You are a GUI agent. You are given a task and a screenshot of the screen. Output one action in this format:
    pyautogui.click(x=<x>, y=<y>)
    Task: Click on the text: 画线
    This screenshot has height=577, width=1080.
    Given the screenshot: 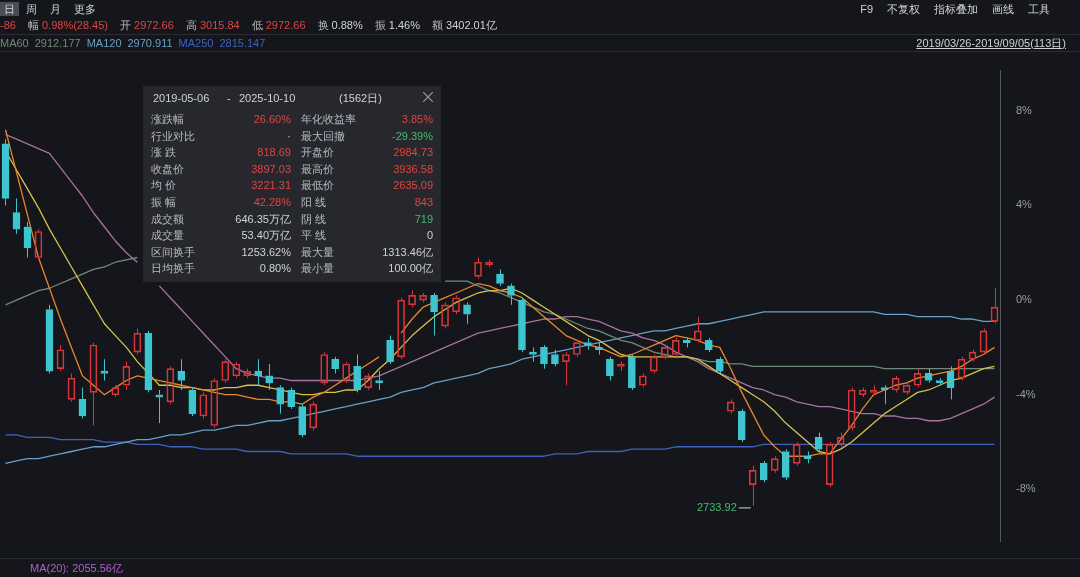 What is the action you would take?
    pyautogui.click(x=1003, y=9)
    